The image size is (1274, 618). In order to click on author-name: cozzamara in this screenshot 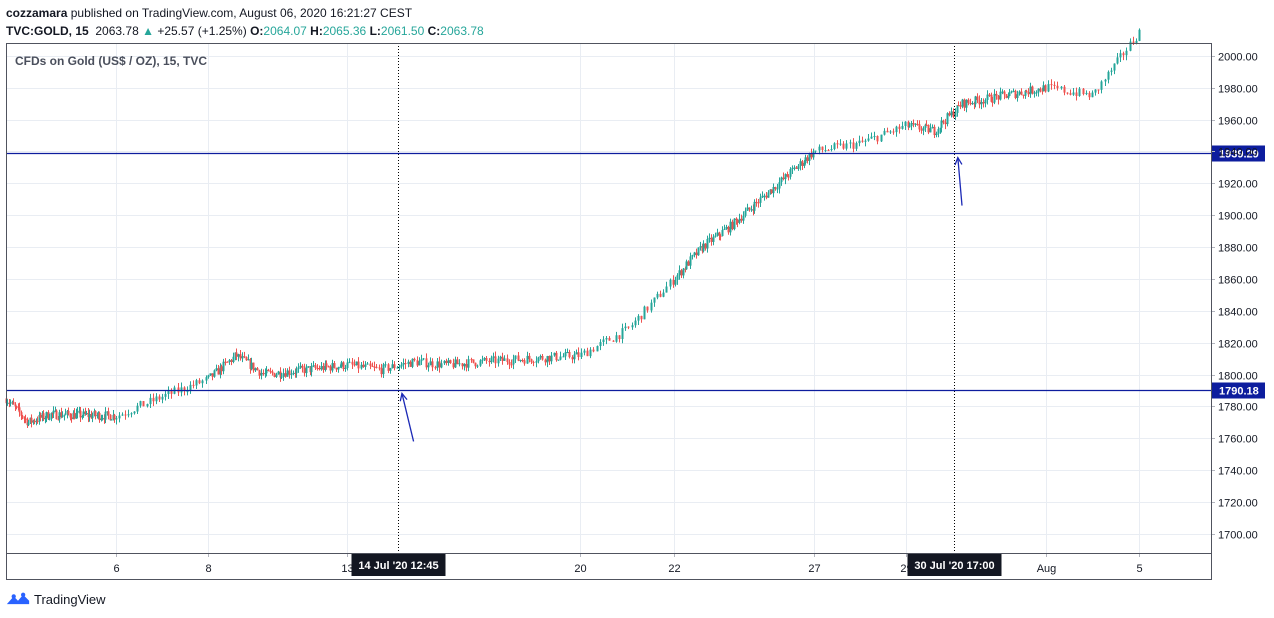, I will do `click(37, 13)`.